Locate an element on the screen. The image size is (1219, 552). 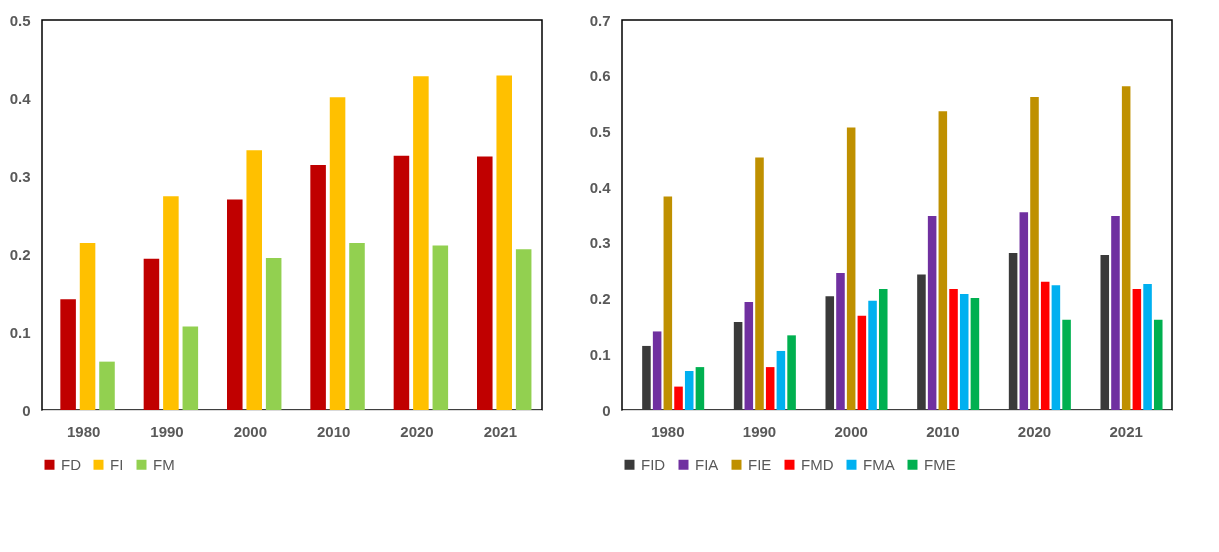
legend-label: FMA is located at coordinates (879, 464).